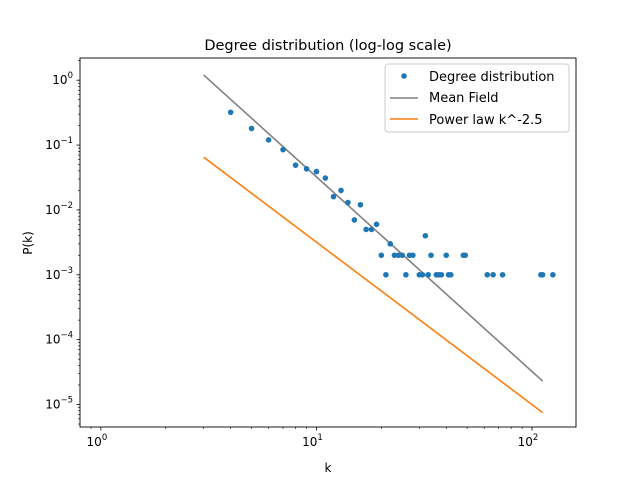  What do you see at coordinates (528, 441) in the screenshot?
I see `x-tick-label: 10²` at bounding box center [528, 441].